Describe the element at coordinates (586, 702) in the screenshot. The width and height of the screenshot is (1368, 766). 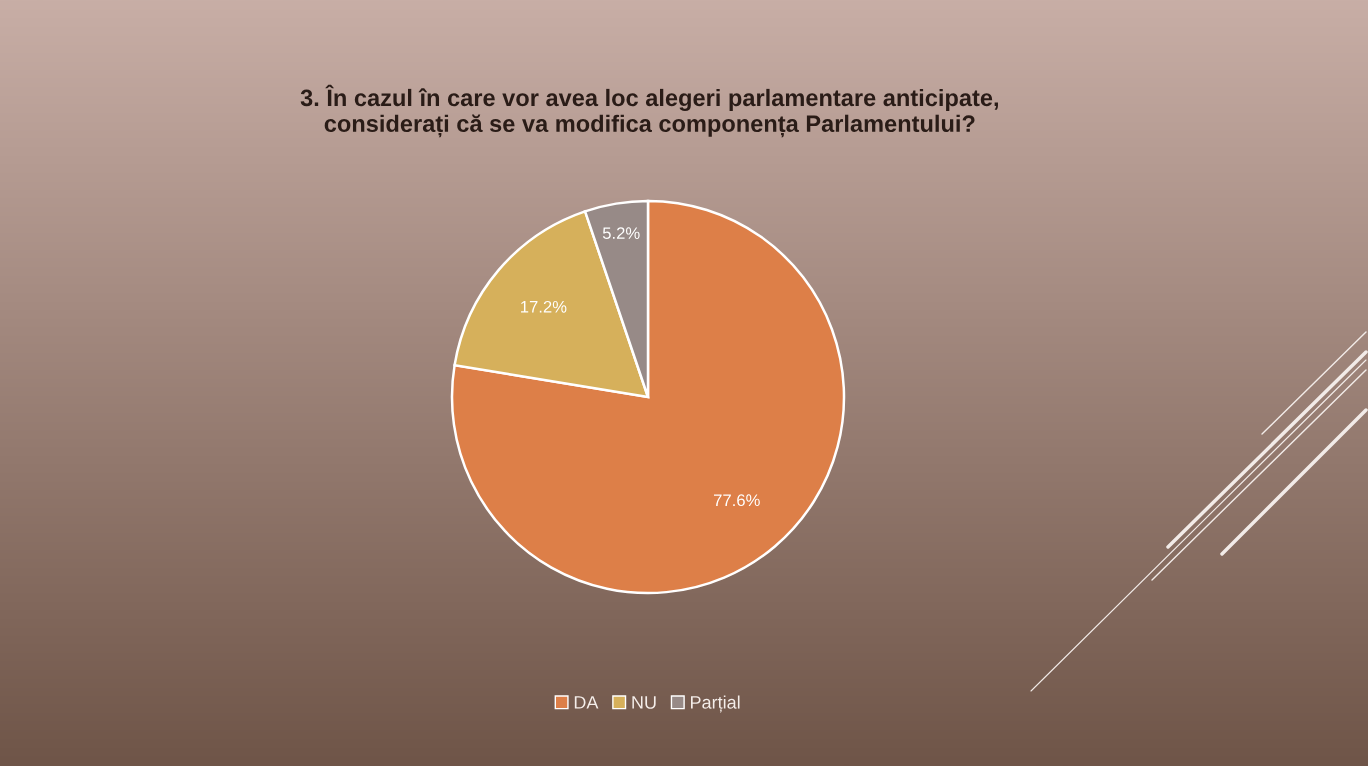
I see `legend-label: DA` at that location.